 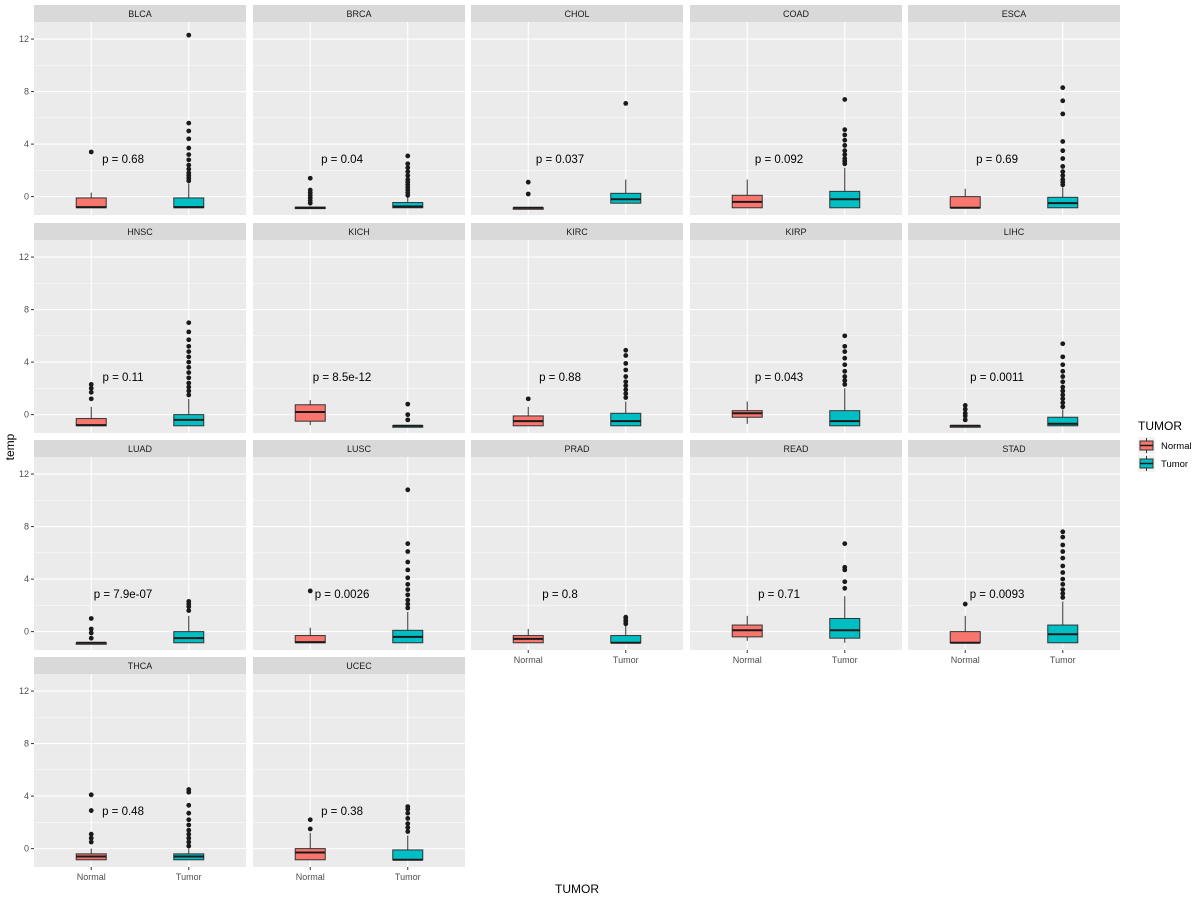 I want to click on facet-panel-prad: PRAD p = 0.8 Normal Tumor, so click(x=577, y=552).